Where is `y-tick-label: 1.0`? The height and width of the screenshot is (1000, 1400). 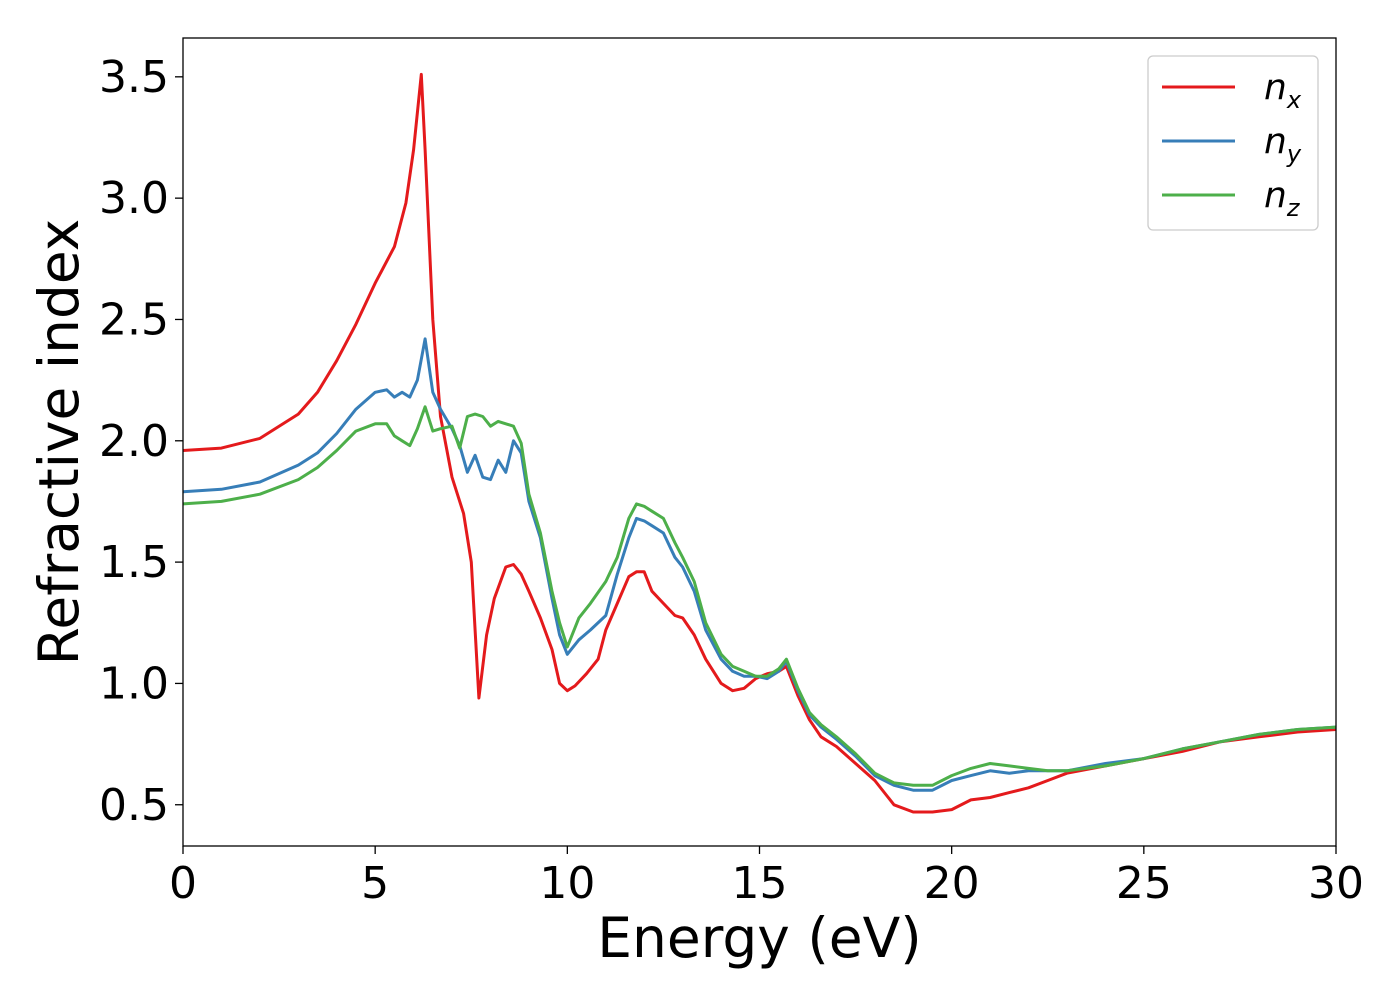 y-tick-label: 1.0 is located at coordinates (134, 683).